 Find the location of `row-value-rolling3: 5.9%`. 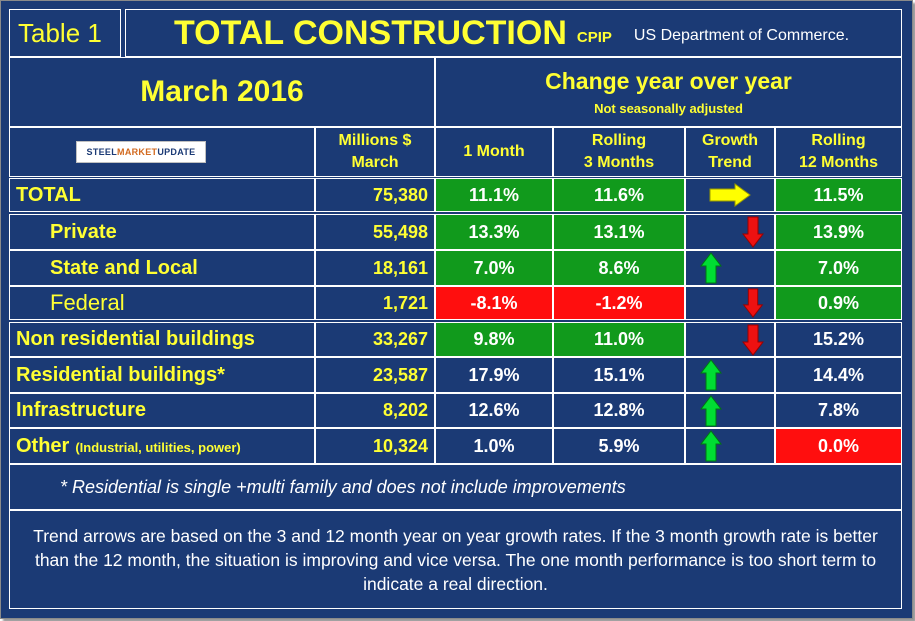

row-value-rolling3: 5.9% is located at coordinates (619, 445).